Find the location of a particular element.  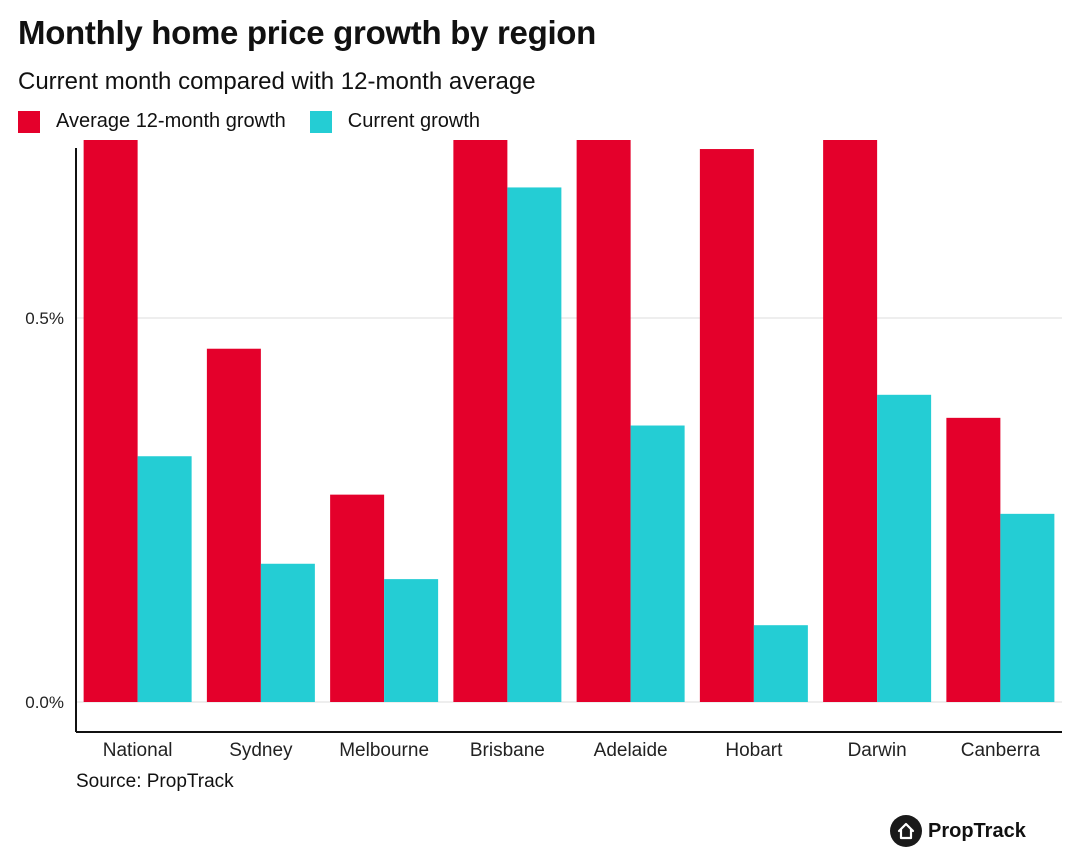

y-tick-label: 0.0% is located at coordinates (44, 702).